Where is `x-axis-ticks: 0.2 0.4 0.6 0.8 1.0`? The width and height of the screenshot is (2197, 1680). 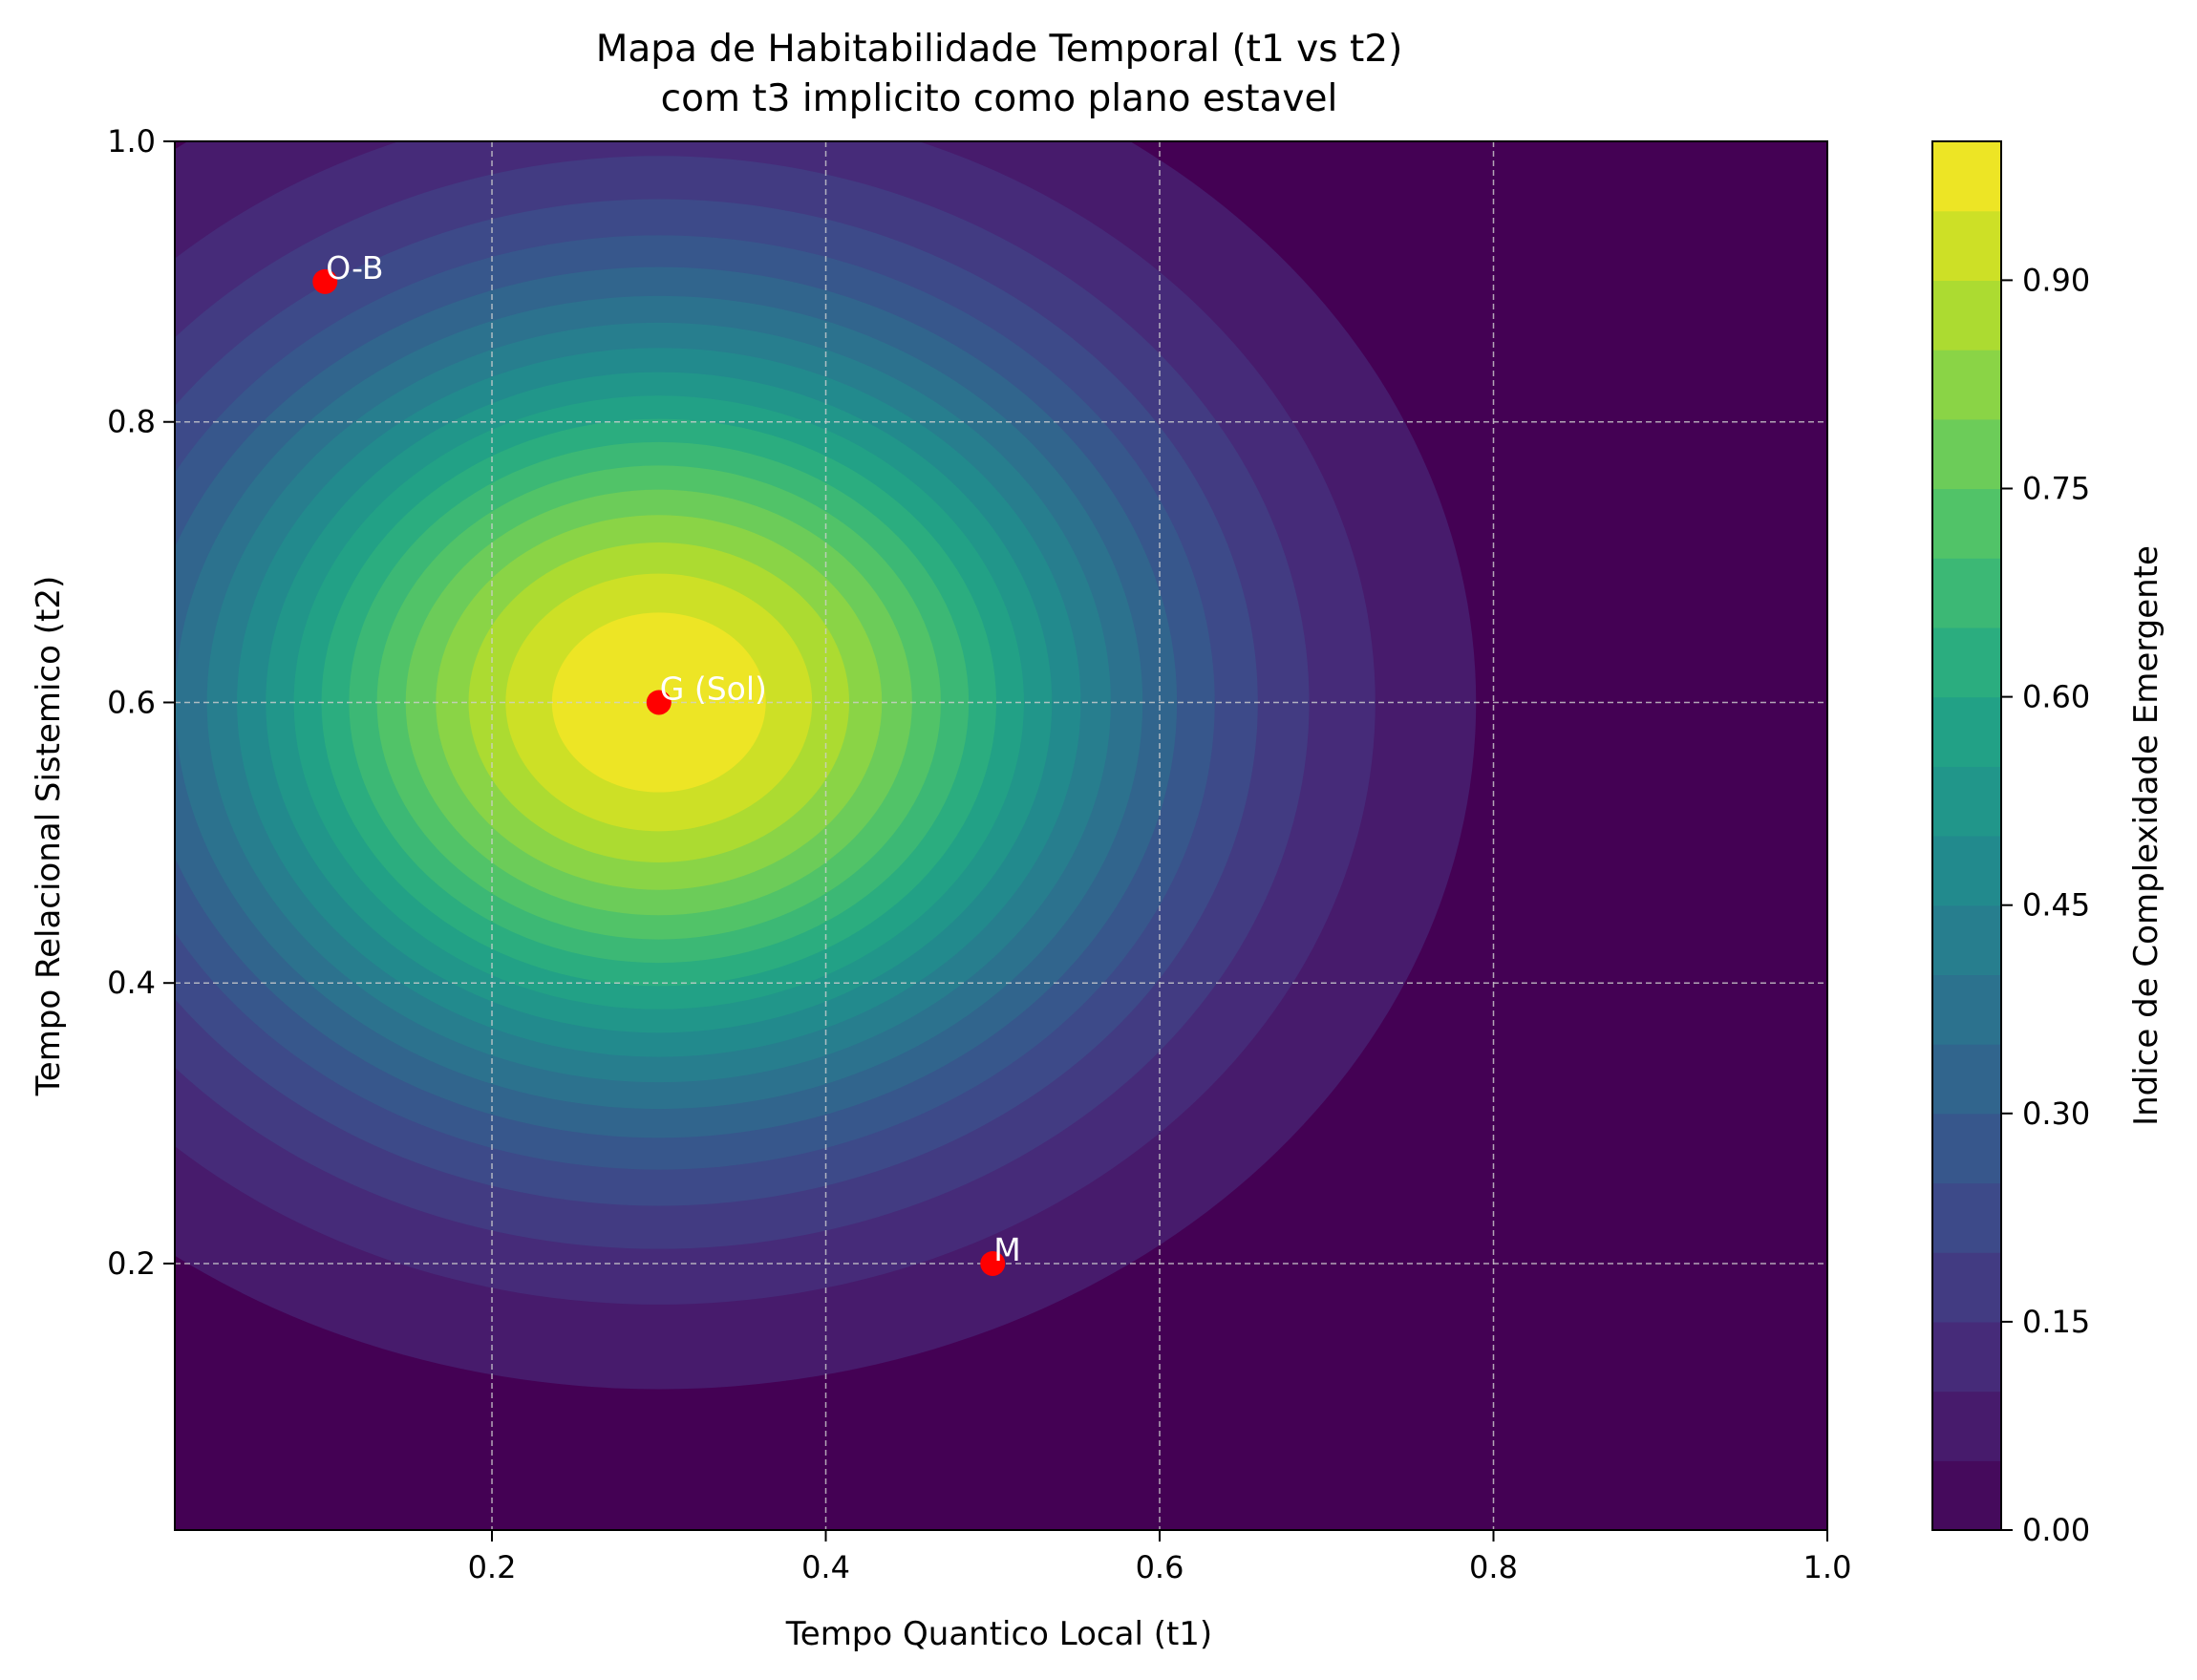 x-axis-ticks: 0.2 0.4 0.6 0.8 1.0 is located at coordinates (1160, 1557).